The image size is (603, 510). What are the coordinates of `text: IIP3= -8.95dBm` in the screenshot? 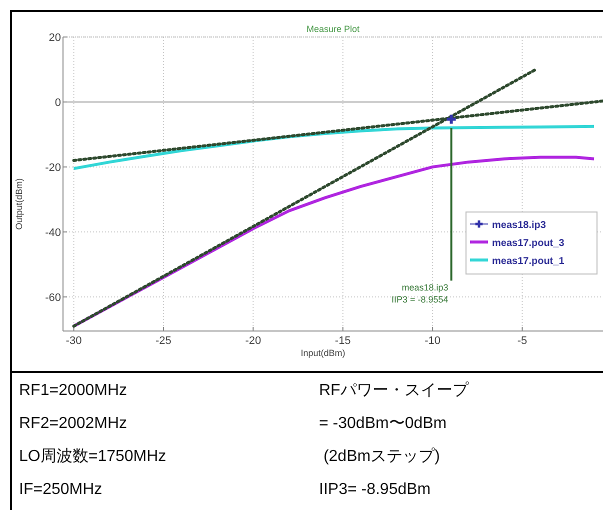 It's located at (375, 489).